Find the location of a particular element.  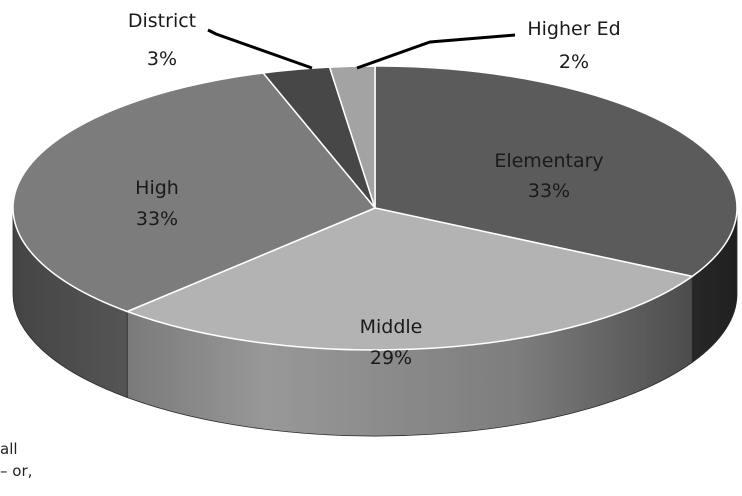

pct-district: 3% is located at coordinates (162, 59).